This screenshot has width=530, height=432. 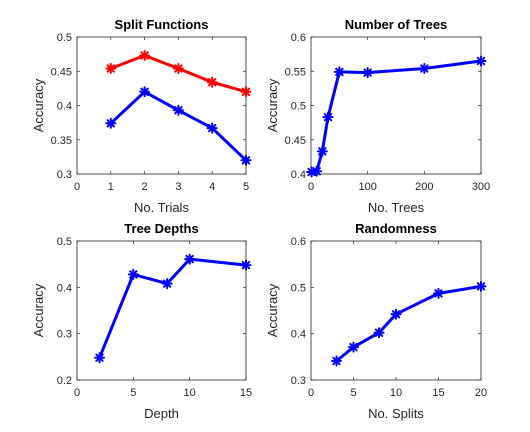 What do you see at coordinates (481, 187) in the screenshot?
I see `x-tick-label: 300` at bounding box center [481, 187].